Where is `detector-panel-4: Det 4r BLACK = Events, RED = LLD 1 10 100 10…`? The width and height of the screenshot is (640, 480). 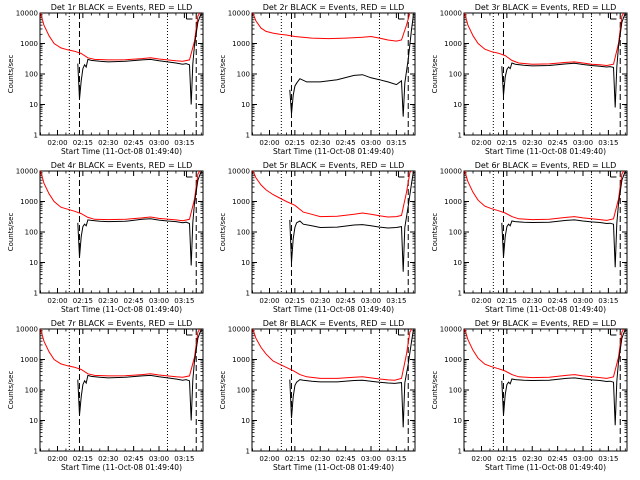 detector-panel-4: Det 4r BLACK = Events, RED = LLD 1 10 100 10… is located at coordinates (105, 237).